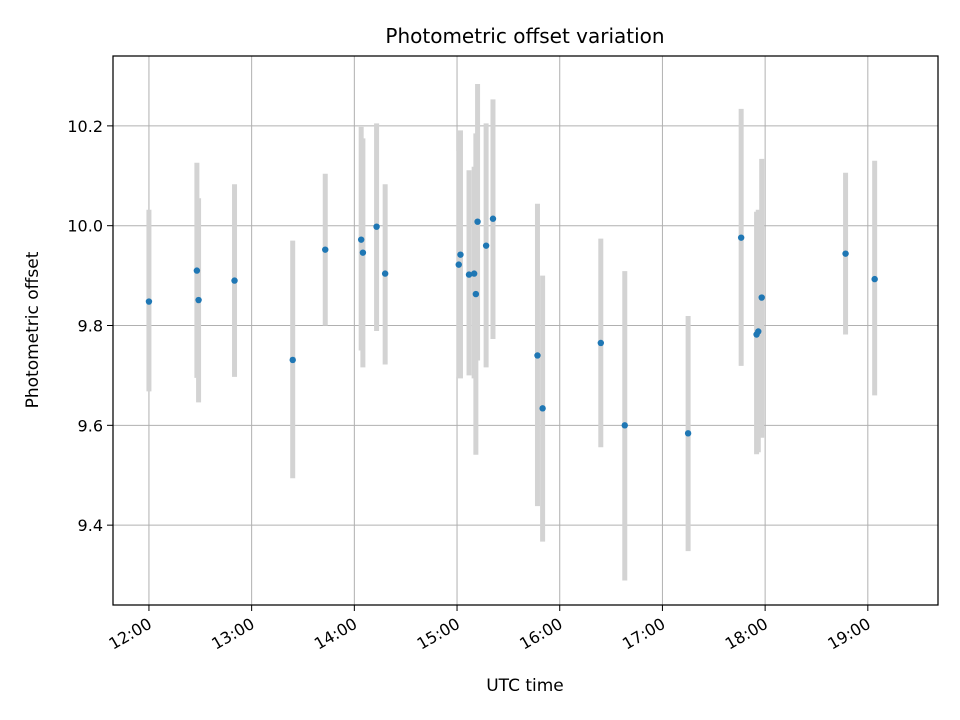  I want to click on y-tick-label: 9.4, so click(90, 525).